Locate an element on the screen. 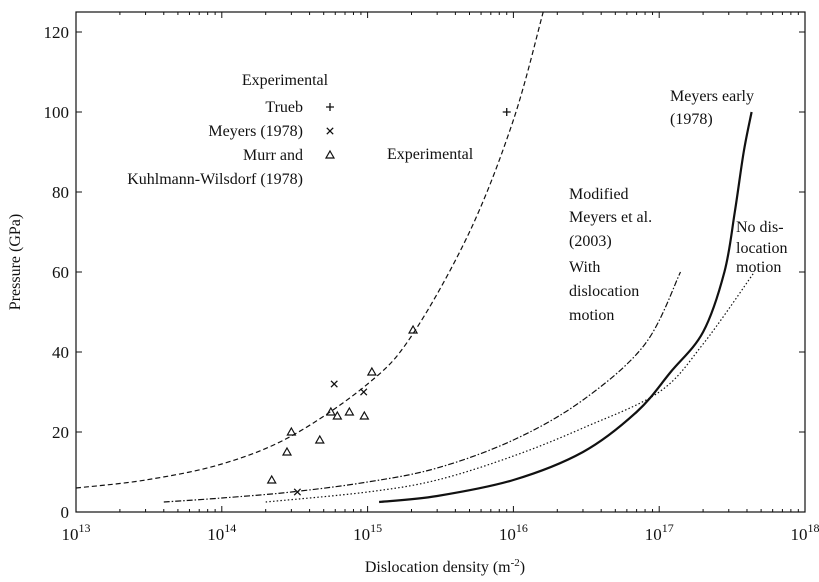  annotation-modified-4: With is located at coordinates (584, 267).